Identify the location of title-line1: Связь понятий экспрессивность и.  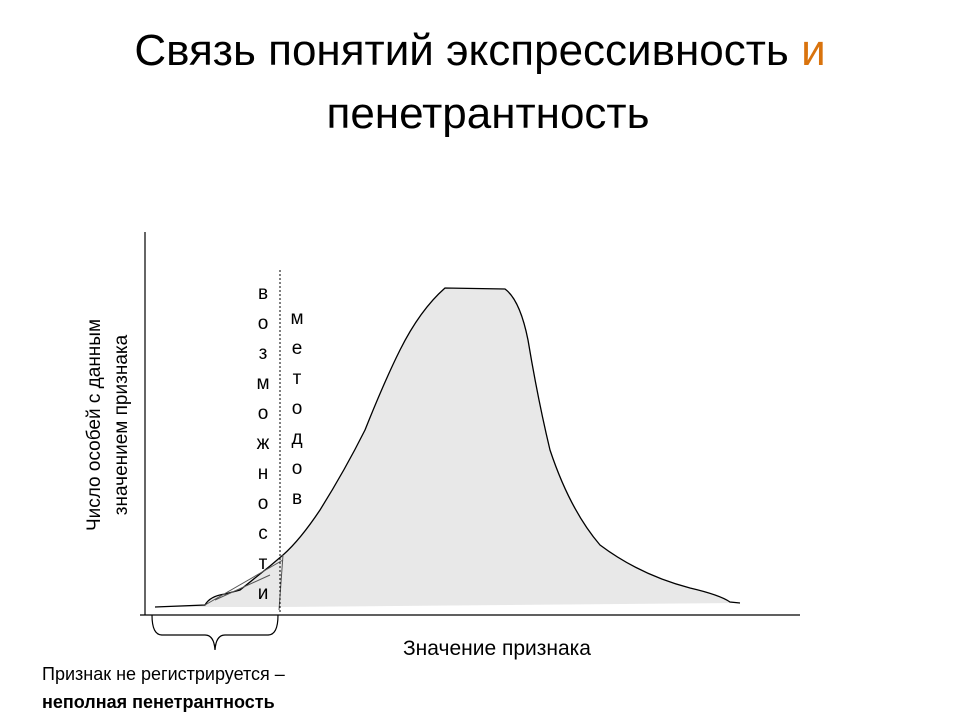
(479, 50).